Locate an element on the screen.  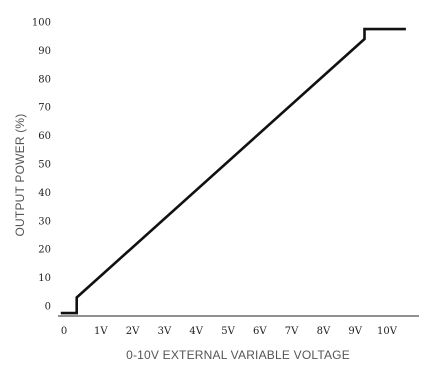
x-tick-label: 5V is located at coordinates (228, 331).